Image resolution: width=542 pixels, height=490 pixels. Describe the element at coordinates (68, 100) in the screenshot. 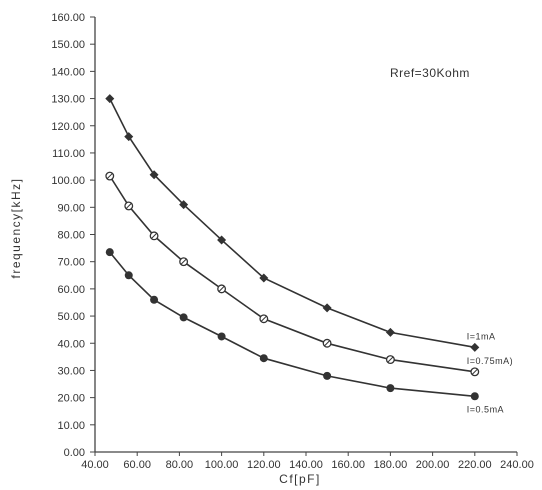

I see `y-tick-label: 130.00` at that location.